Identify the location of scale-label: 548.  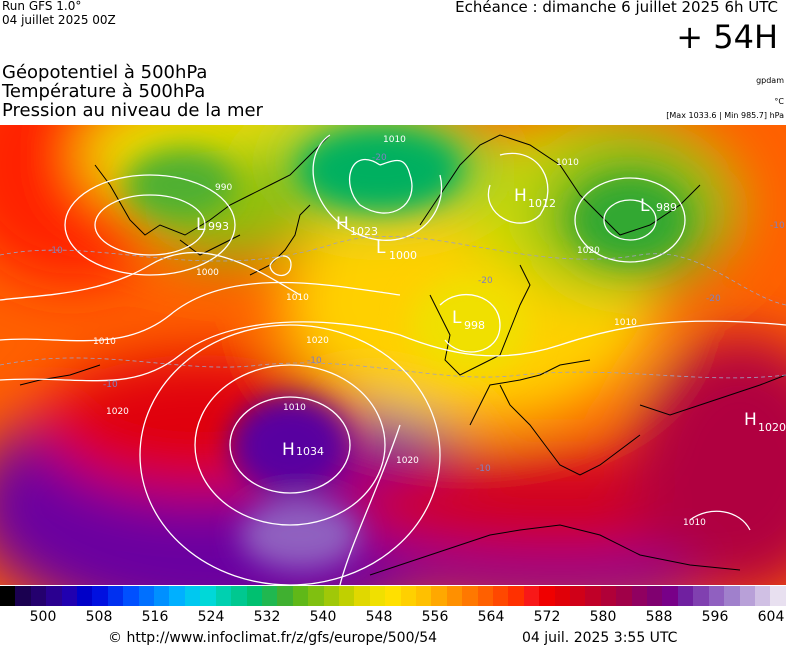
(379, 617).